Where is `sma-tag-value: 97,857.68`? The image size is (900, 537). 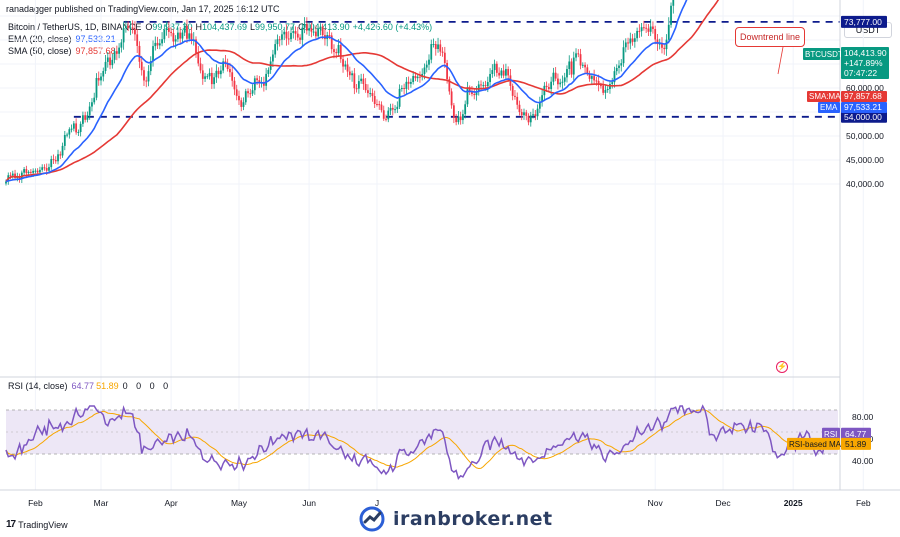
sma-tag-value: 97,857.68 is located at coordinates (863, 96).